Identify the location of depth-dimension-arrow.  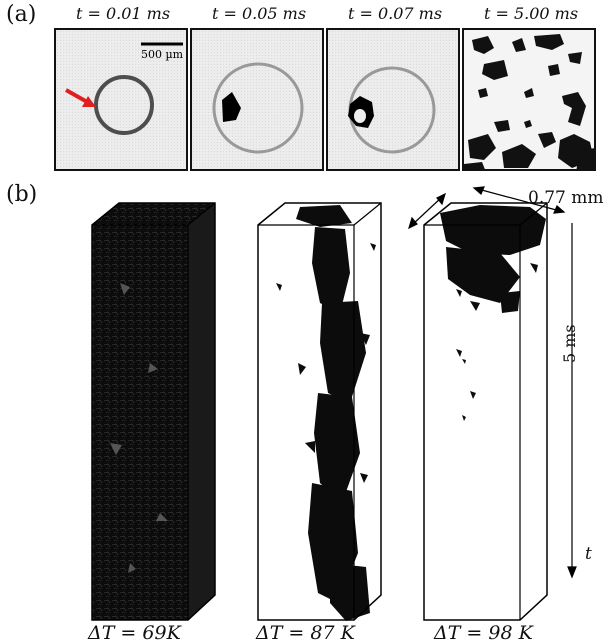
(427, 211).